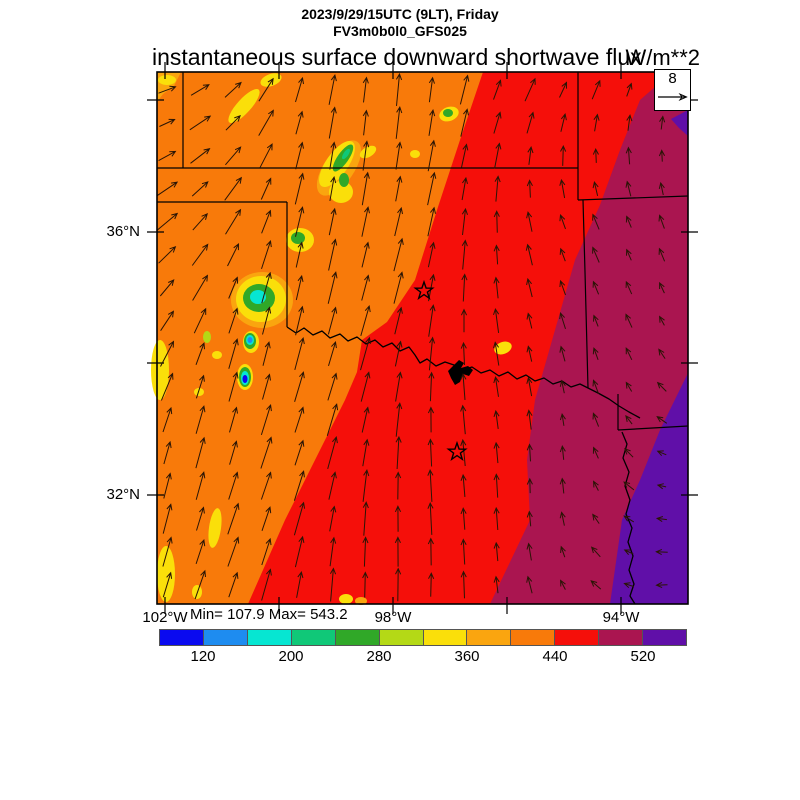  Describe the element at coordinates (662, 57) in the screenshot. I see `units-label: W/m**2` at that location.